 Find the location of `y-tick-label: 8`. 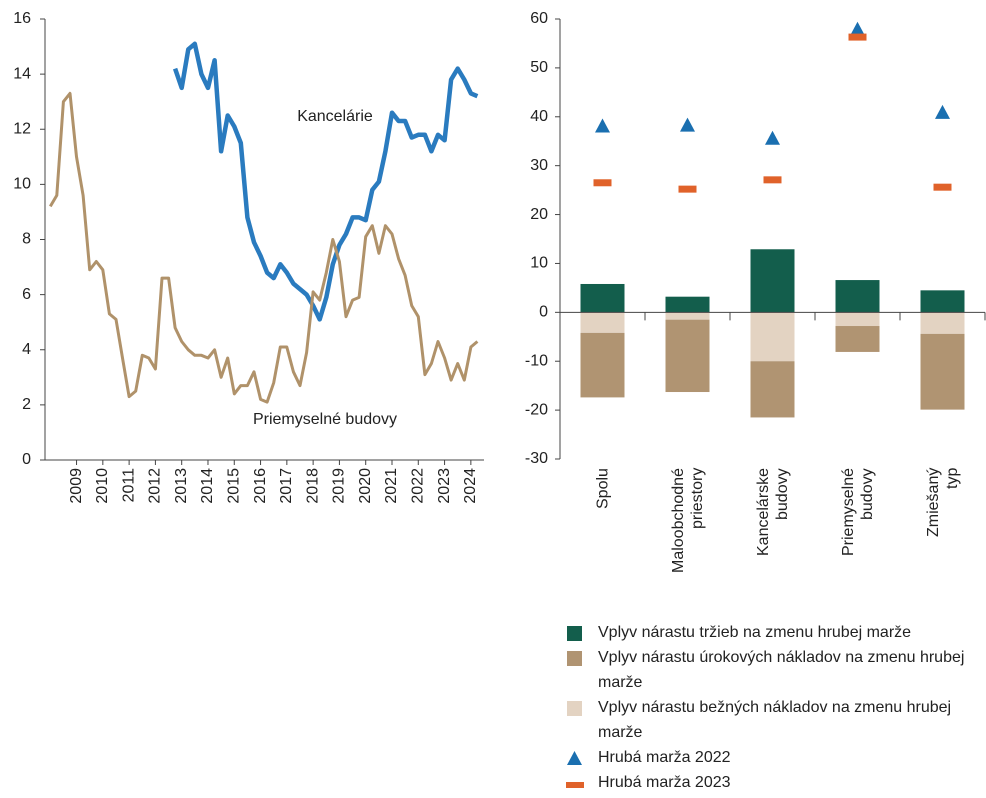

y-tick-label: 8 is located at coordinates (26, 239).